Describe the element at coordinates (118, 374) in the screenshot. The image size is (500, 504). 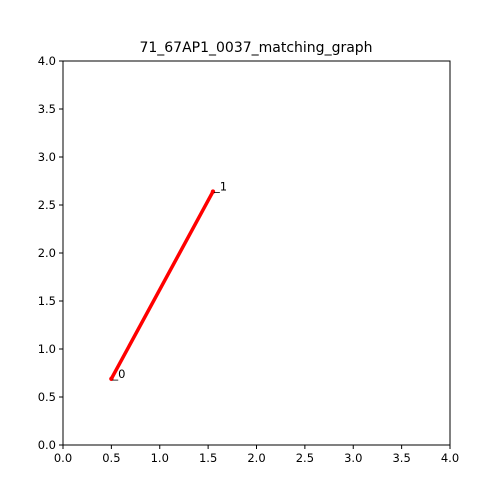
I see `node-label-0: _0` at that location.